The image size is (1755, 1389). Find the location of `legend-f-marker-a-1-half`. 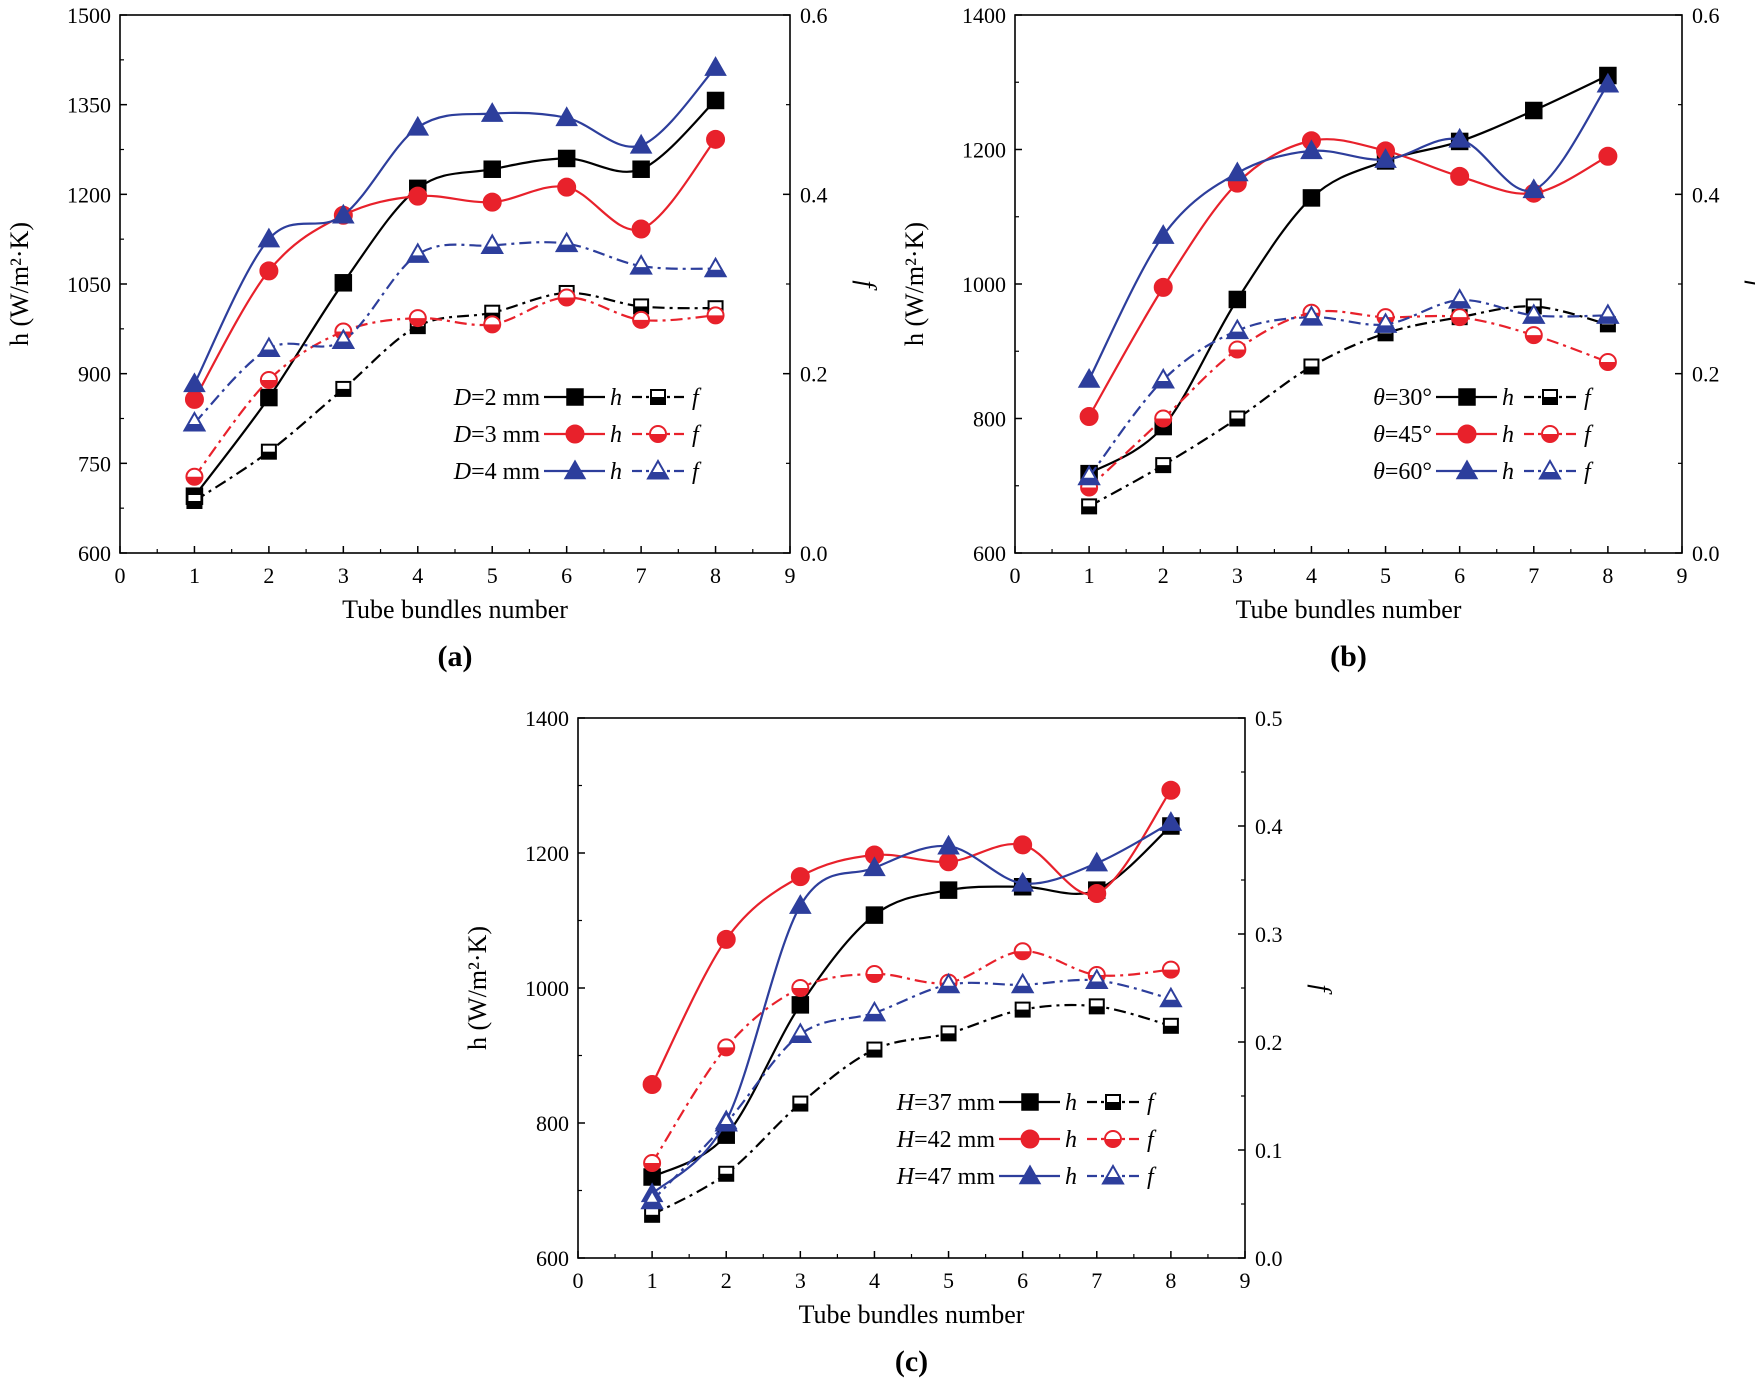

legend-f-marker-a-1-half is located at coordinates (658, 438).